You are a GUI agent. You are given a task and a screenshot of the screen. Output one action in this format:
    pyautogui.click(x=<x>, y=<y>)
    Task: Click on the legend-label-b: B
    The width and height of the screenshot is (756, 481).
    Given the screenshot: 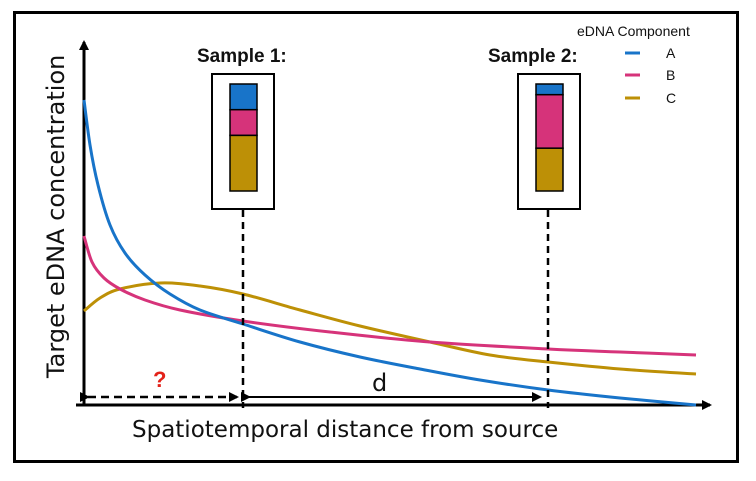 What is the action you would take?
    pyautogui.click(x=670, y=75)
    